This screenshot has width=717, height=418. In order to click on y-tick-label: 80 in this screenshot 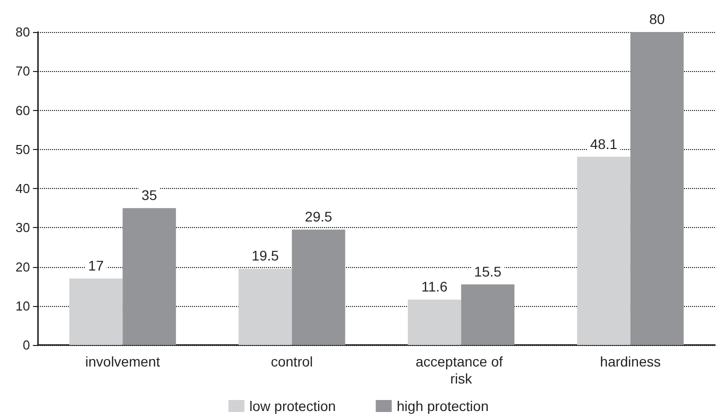, I will do `click(23, 32)`.